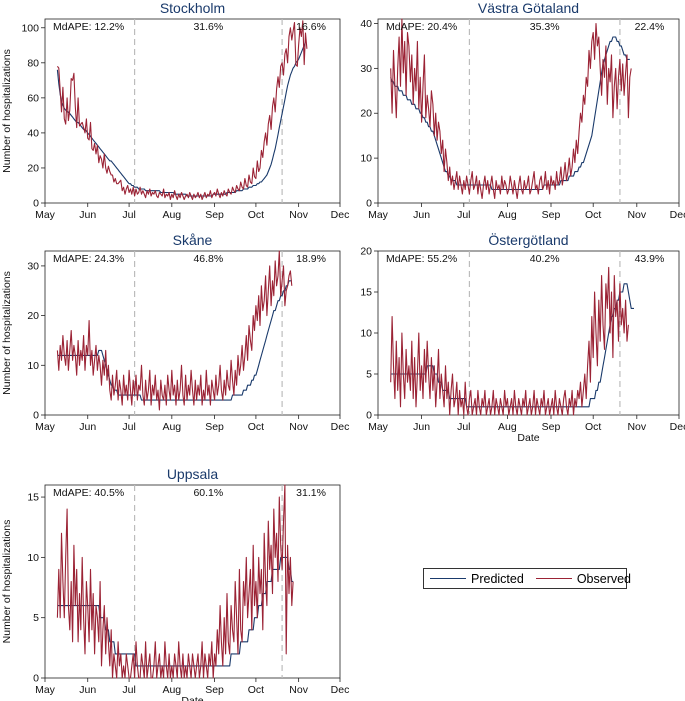 The height and width of the screenshot is (701, 685). I want to click on legend-item-observed: Observed, so click(583, 578).